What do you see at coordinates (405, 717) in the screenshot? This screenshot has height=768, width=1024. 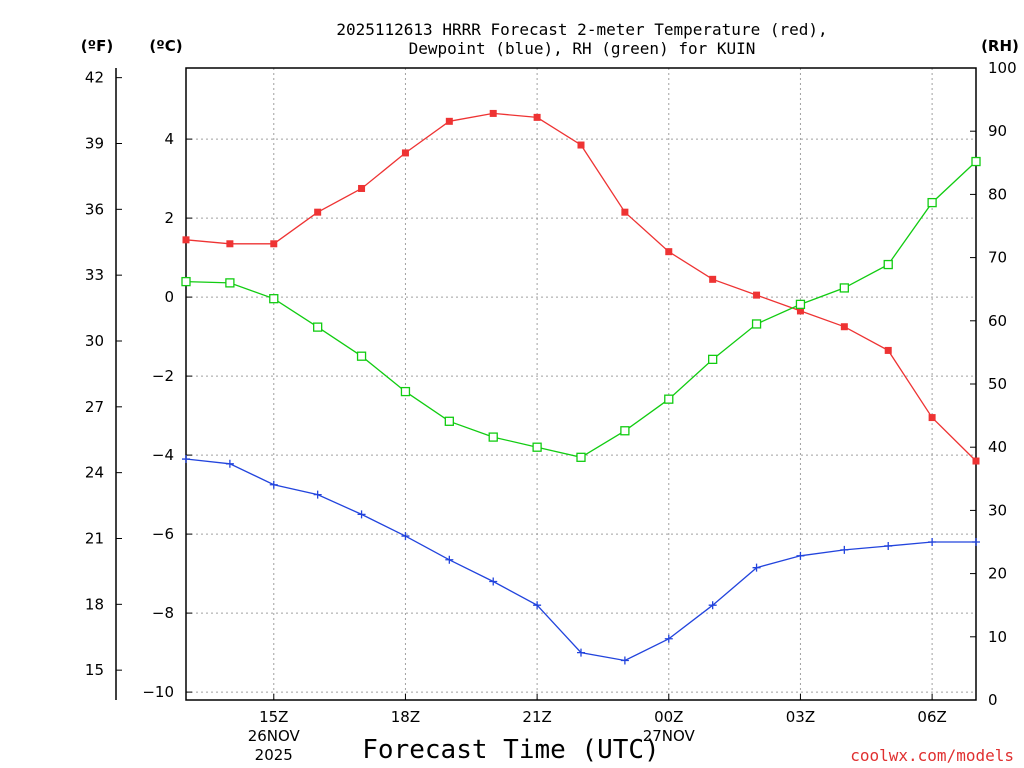 I see `x-tick-label: 18Z` at bounding box center [405, 717].